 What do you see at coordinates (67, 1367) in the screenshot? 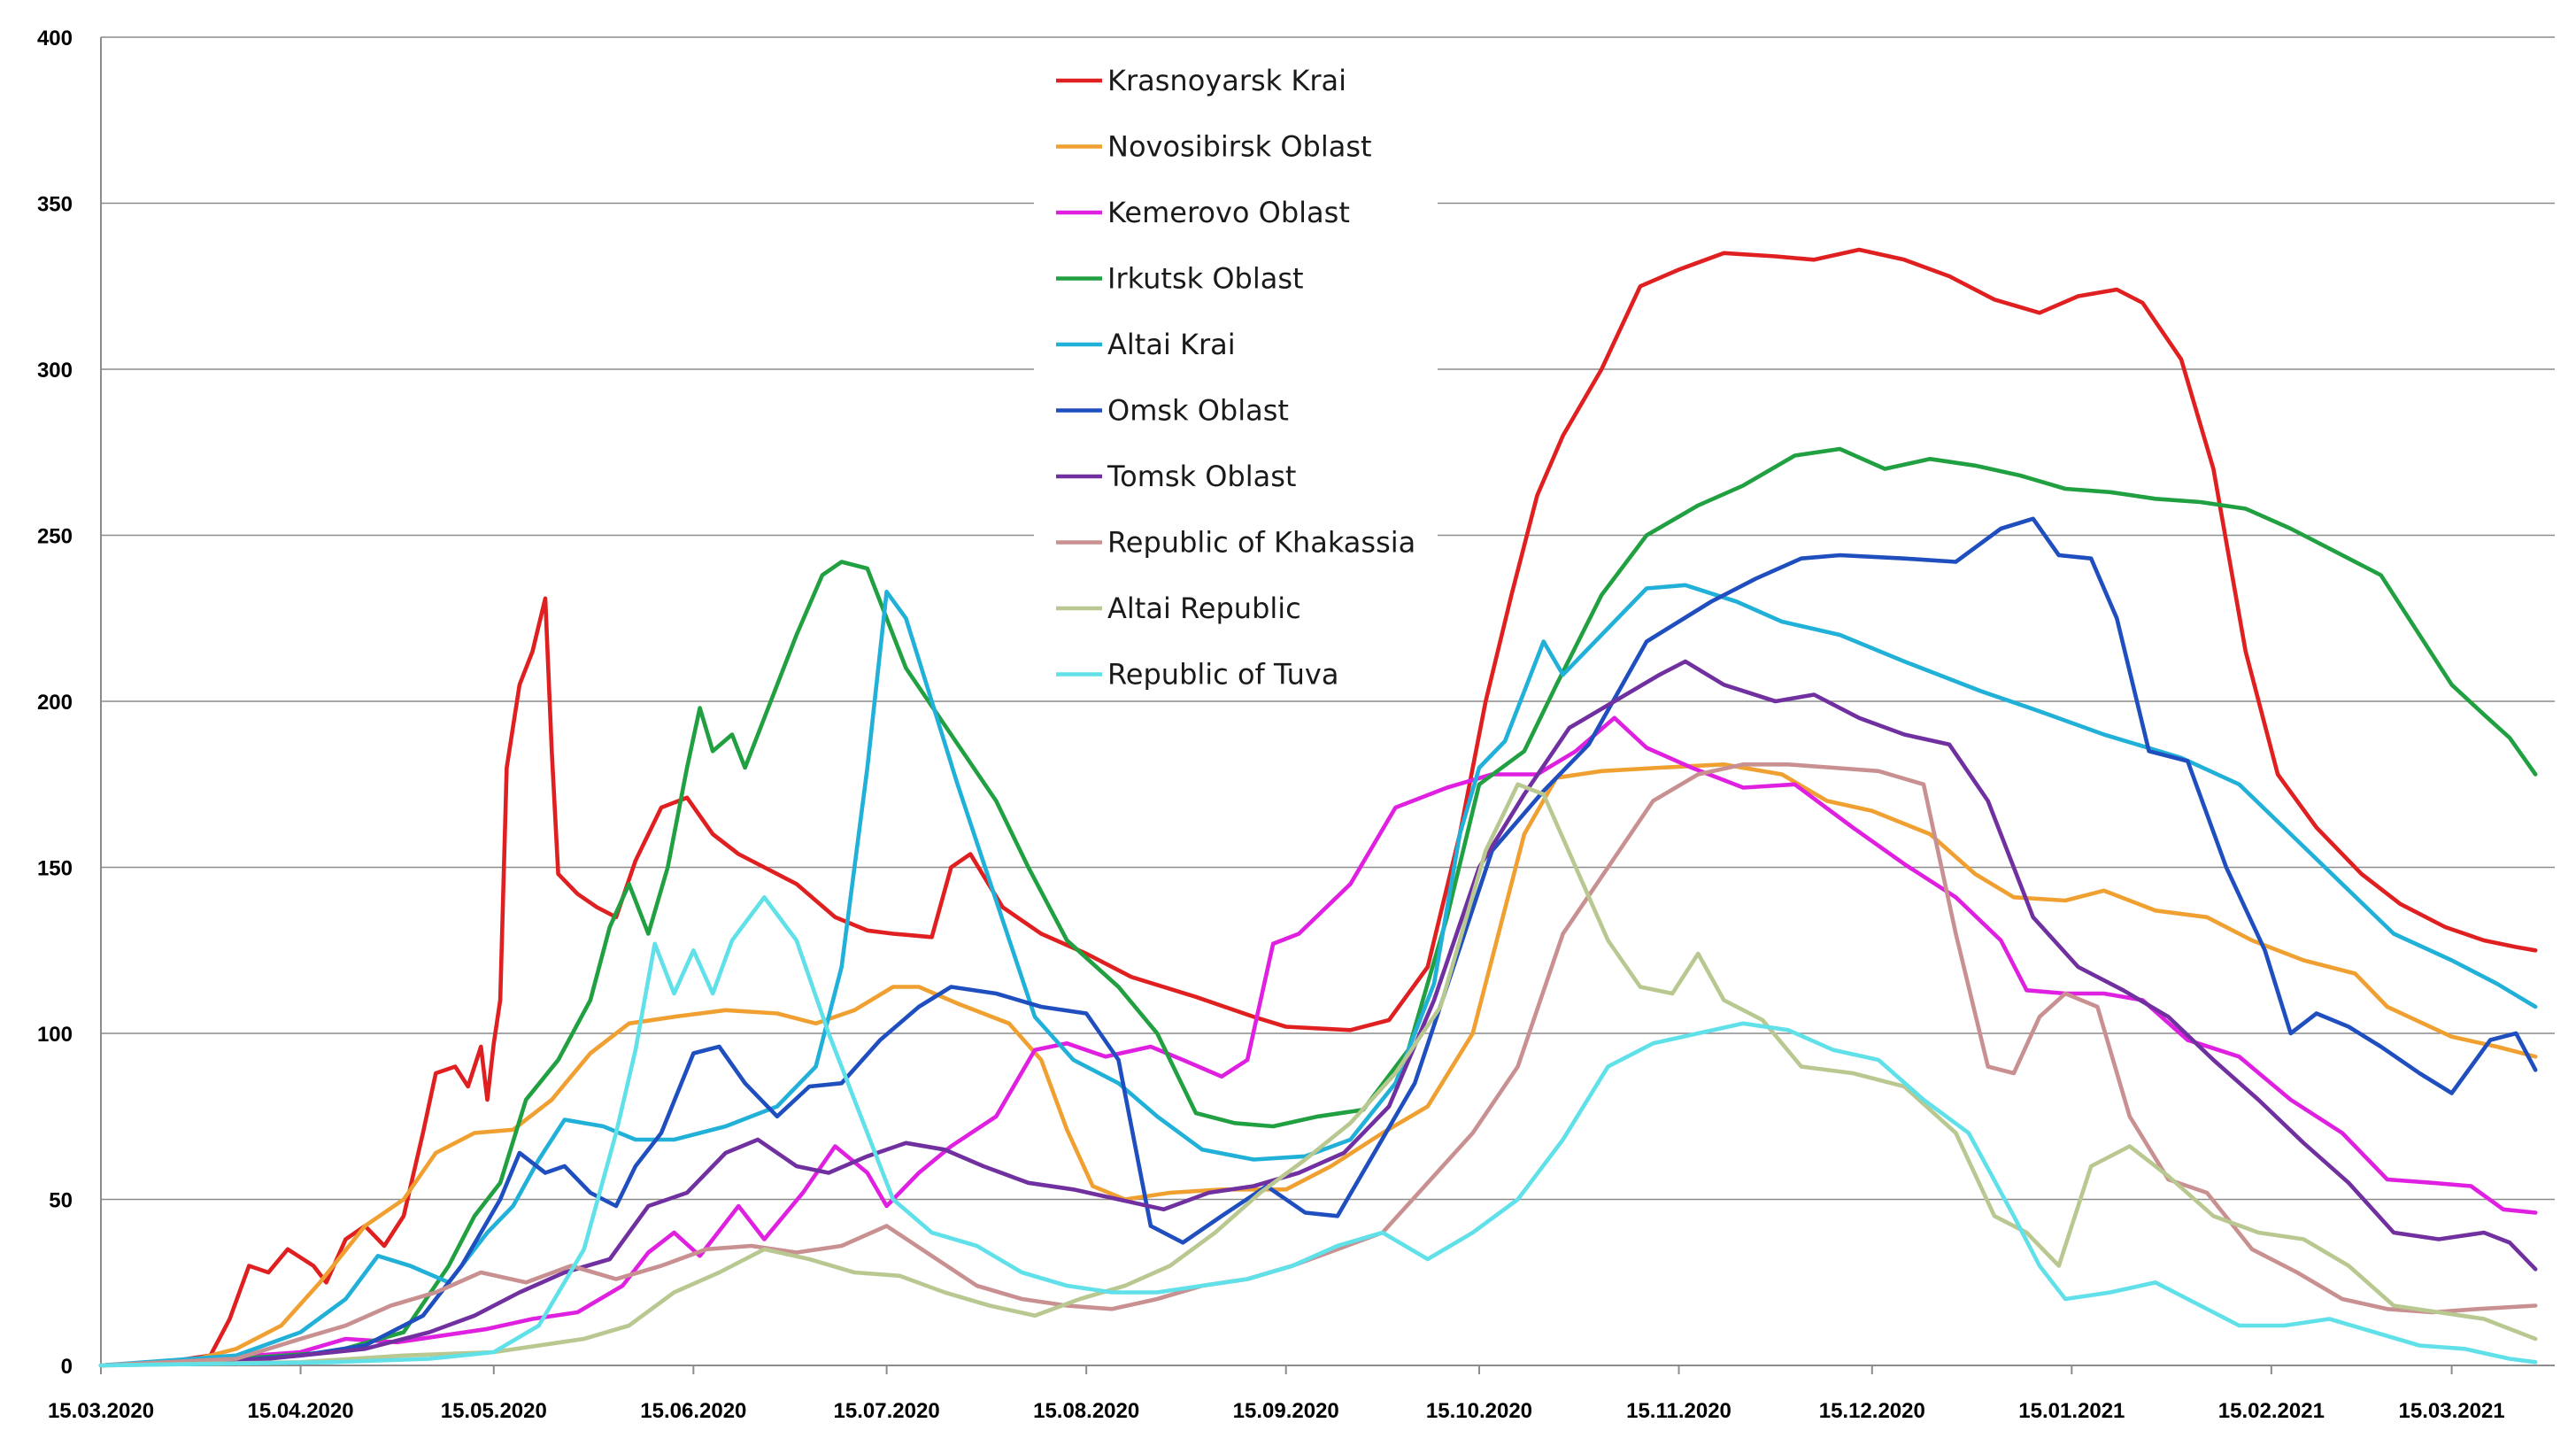
I see `y-tick-label: 0` at bounding box center [67, 1367].